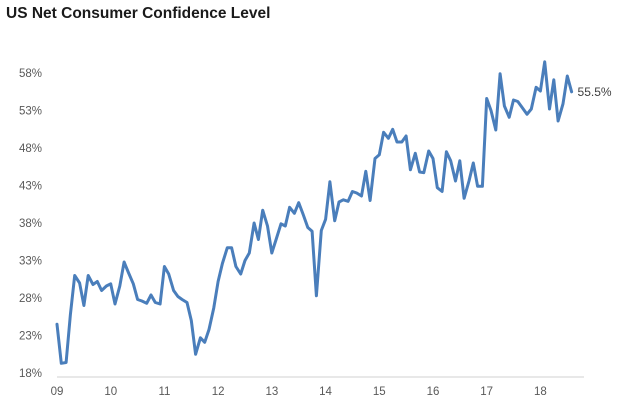 Image resolution: width=624 pixels, height=405 pixels. What do you see at coordinates (325, 392) in the screenshot?
I see `x-tick-label: 14` at bounding box center [325, 392].